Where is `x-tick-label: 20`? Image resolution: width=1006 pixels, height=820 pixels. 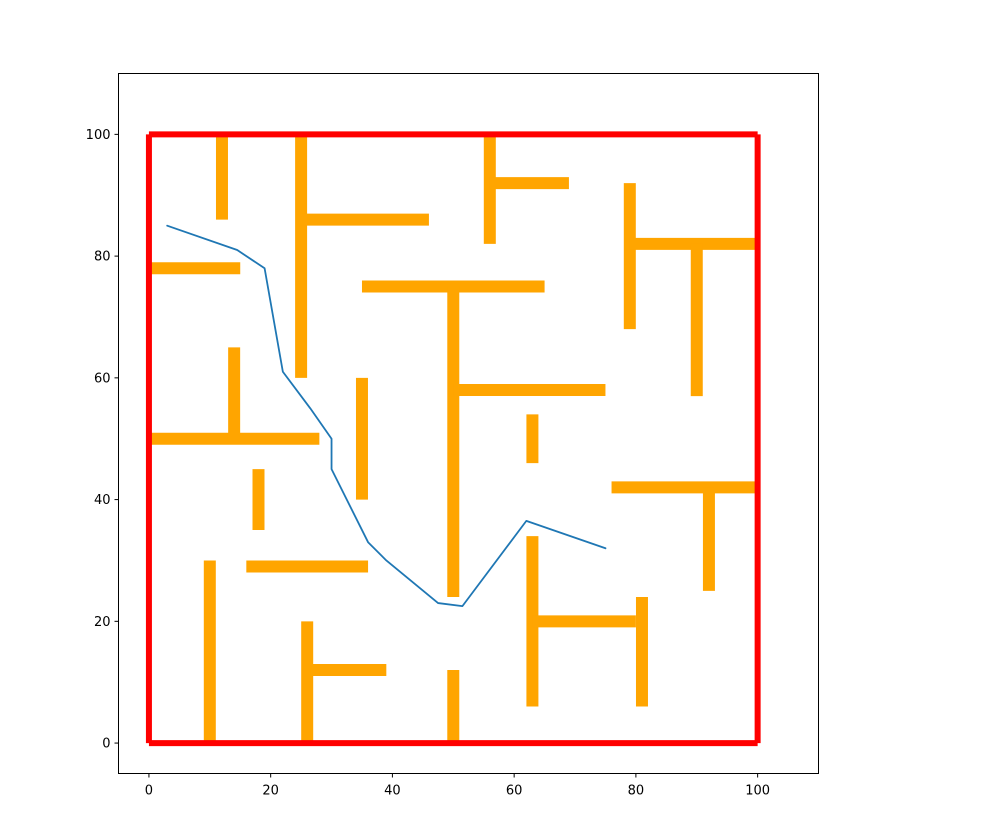
x-tick-label: 20 is located at coordinates (270, 791).